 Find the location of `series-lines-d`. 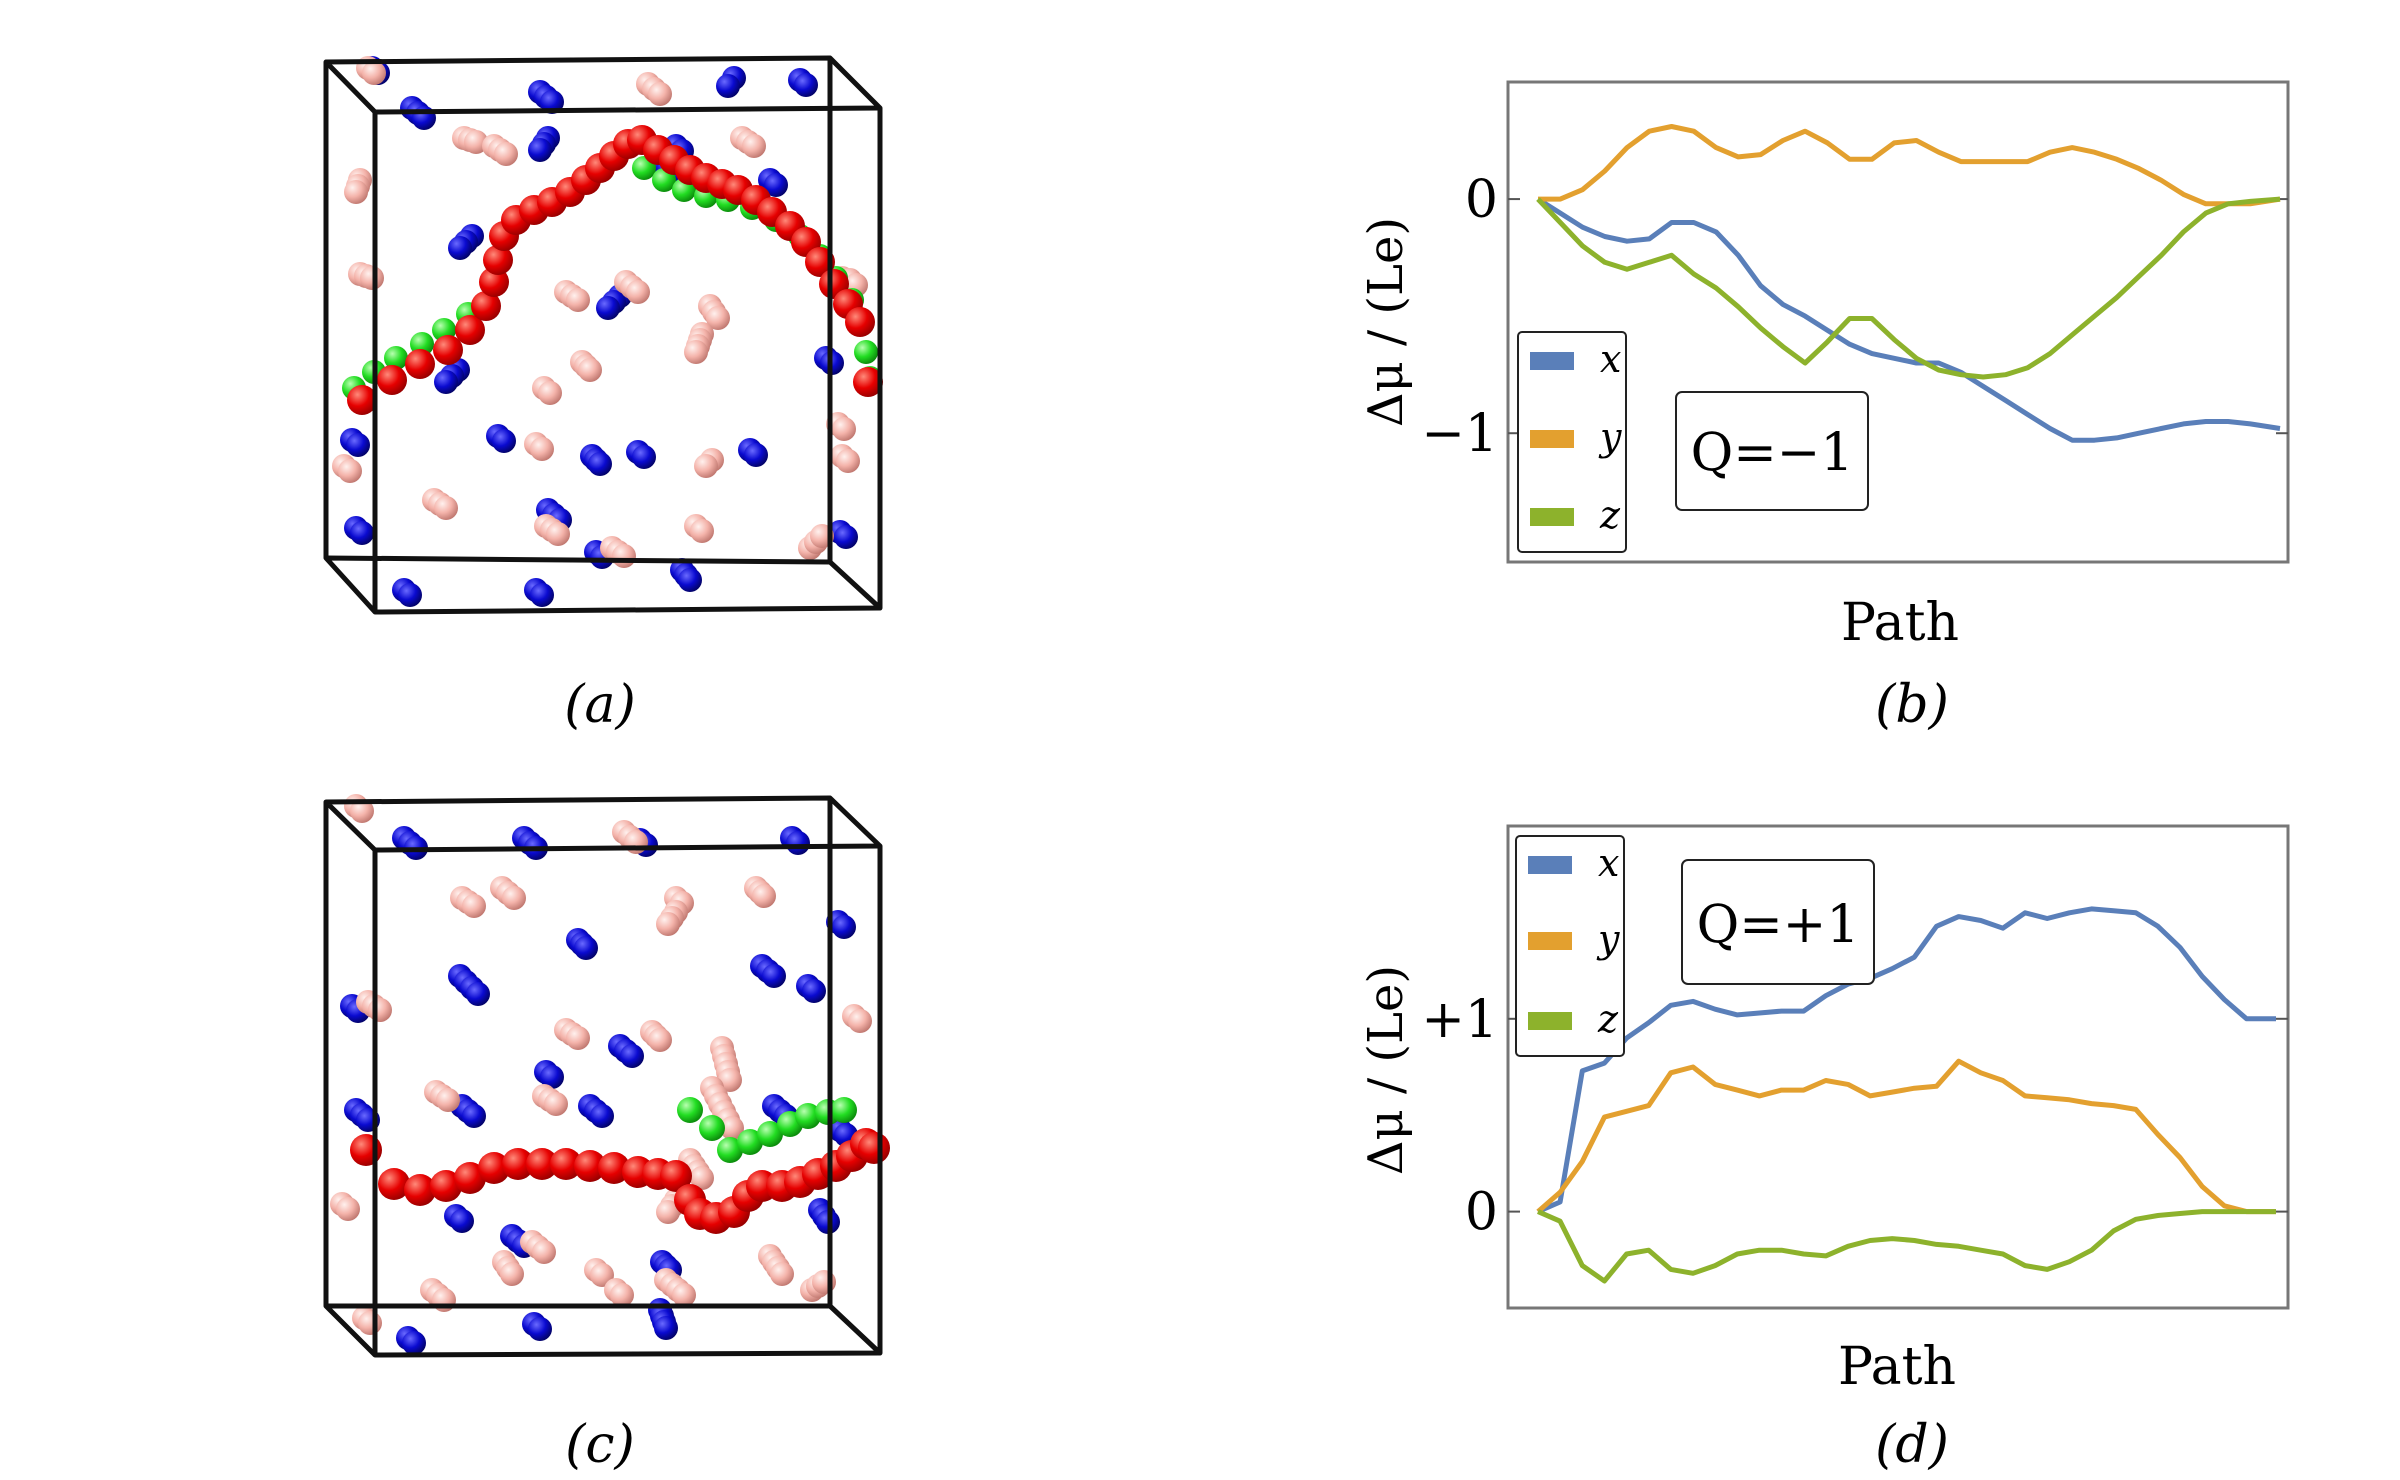

series-lines-d is located at coordinates (1906, 1095).